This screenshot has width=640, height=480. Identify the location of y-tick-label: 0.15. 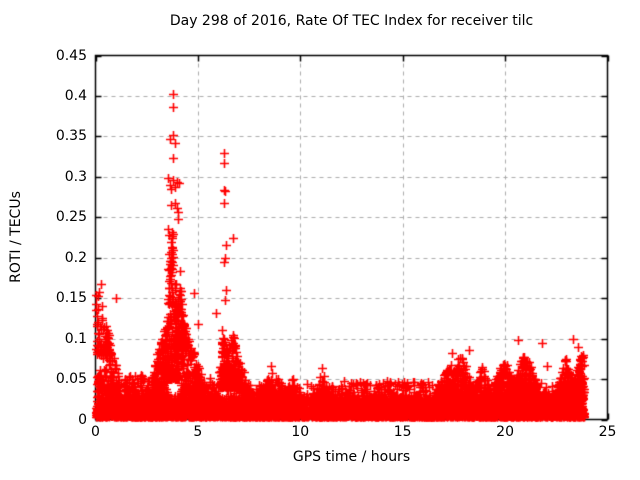
(71, 298).